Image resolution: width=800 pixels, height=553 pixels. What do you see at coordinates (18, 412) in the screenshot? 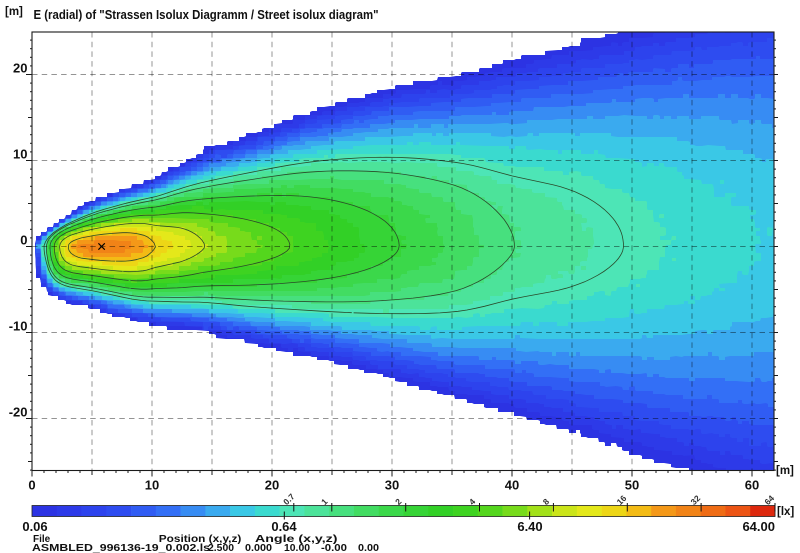
I see `svg-text: -20` at bounding box center [18, 412].